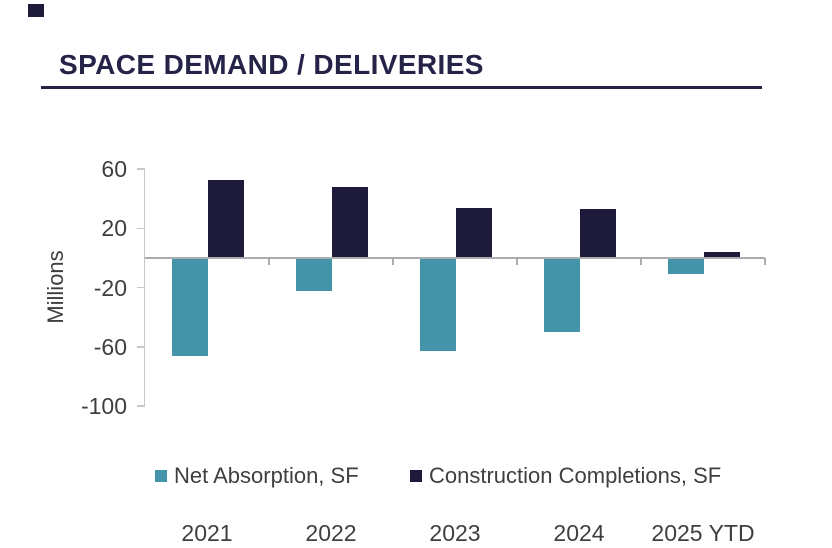 This screenshot has height=548, width=832. Describe the element at coordinates (114, 228) in the screenshot. I see `y-tick-label: 20` at that location.